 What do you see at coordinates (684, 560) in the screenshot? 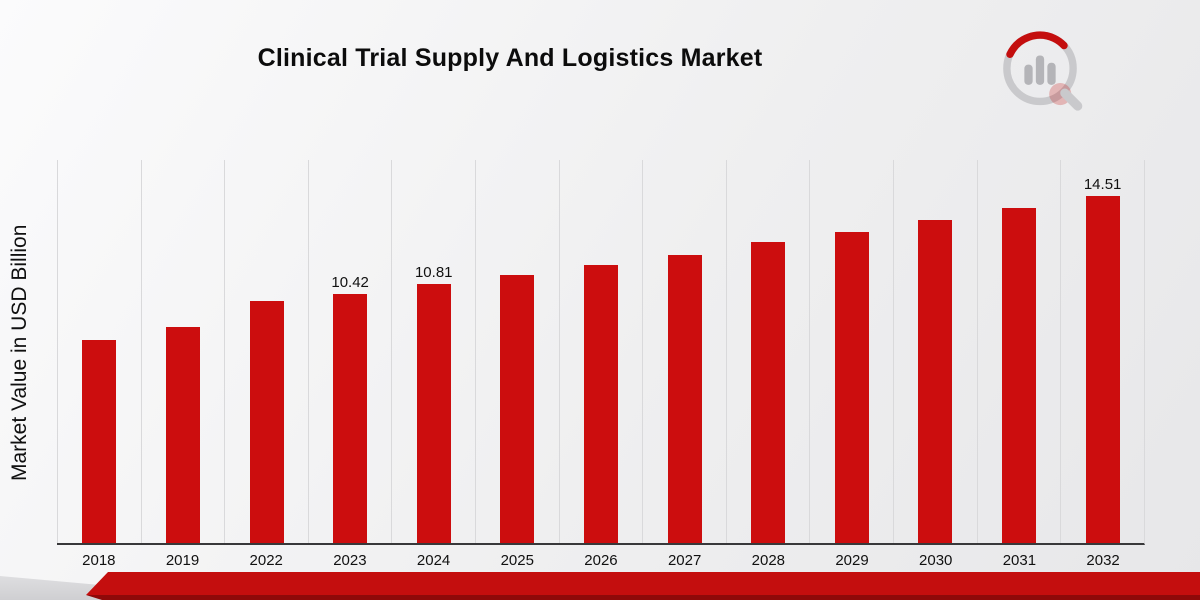
I see `x-tick-2027: 2027` at bounding box center [684, 560].